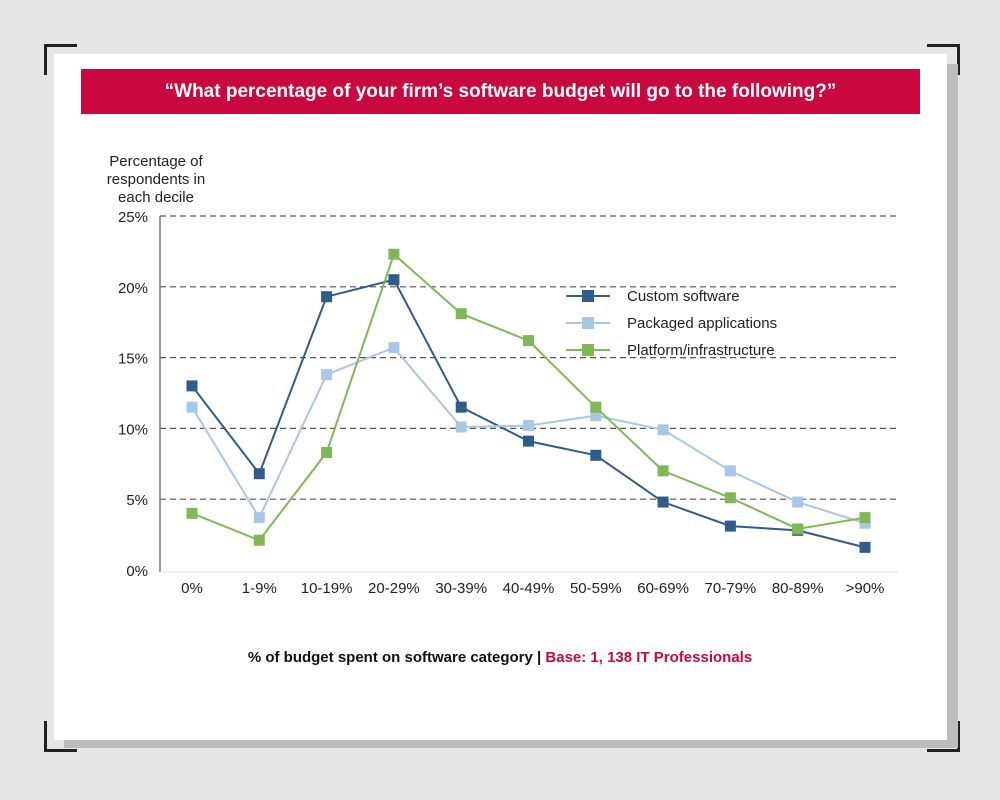 The image size is (1000, 800). What do you see at coordinates (798, 588) in the screenshot?
I see `x-tick-label: 80-89%` at bounding box center [798, 588].